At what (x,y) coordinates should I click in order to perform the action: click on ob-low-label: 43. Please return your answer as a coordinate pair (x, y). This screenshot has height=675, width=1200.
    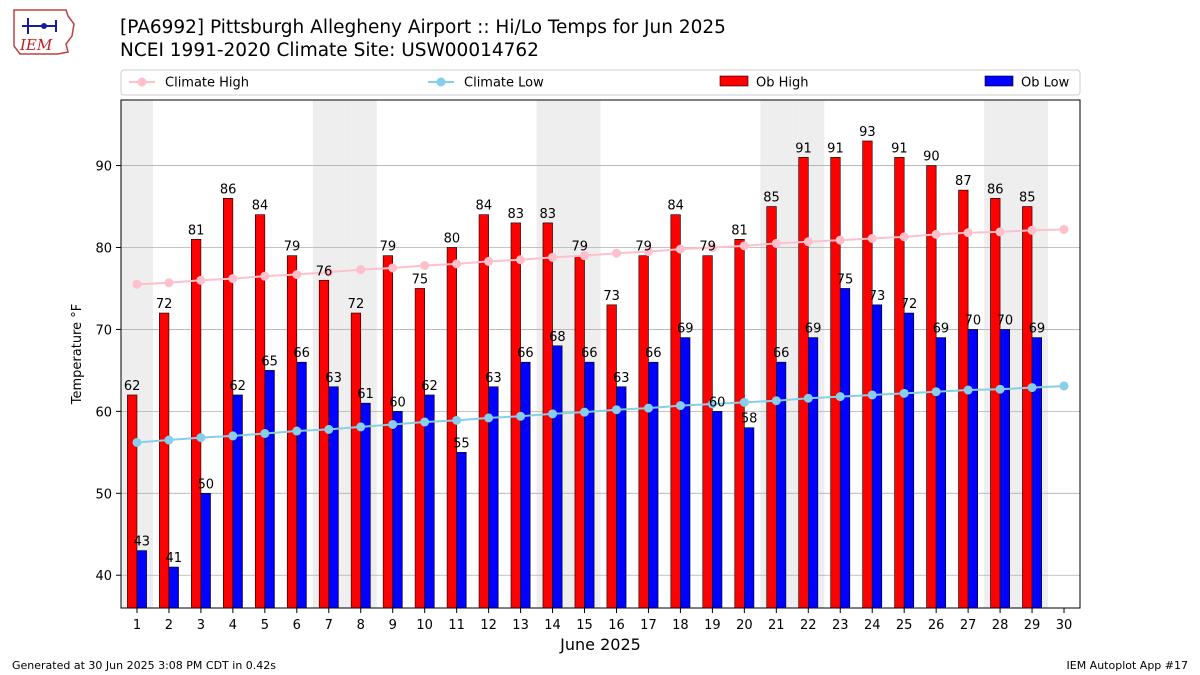
    Looking at the image, I should click on (142, 542).